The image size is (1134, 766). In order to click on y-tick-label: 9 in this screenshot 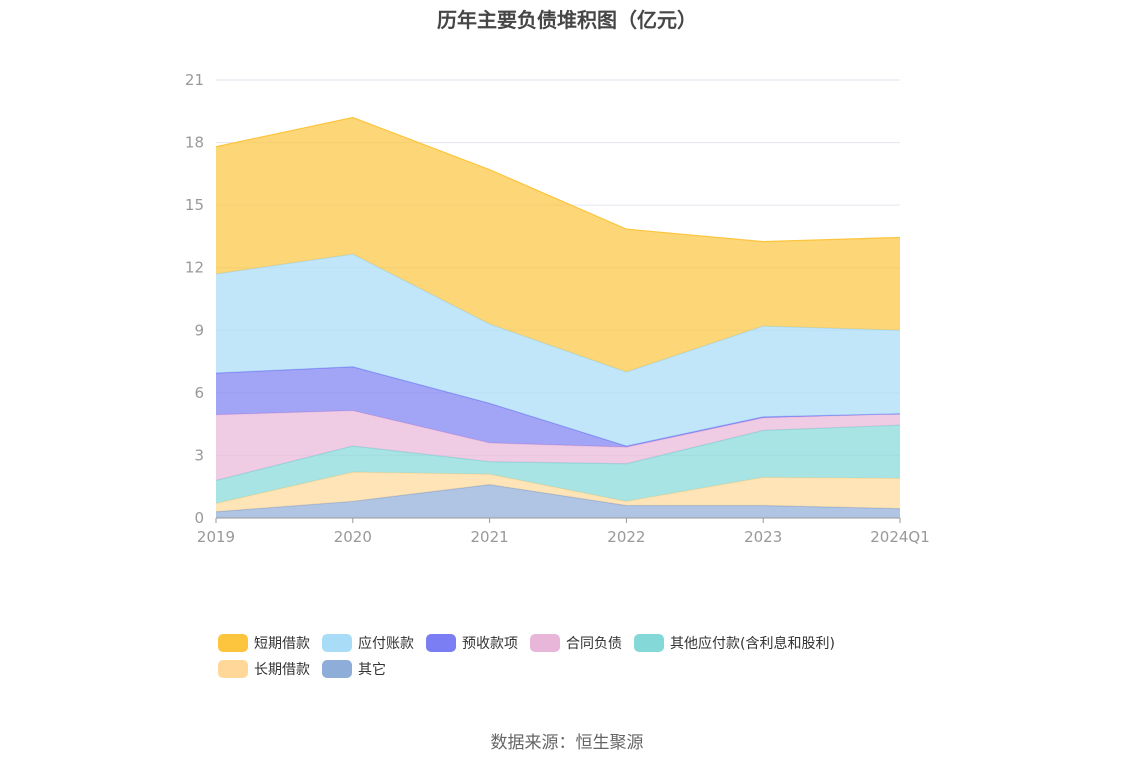, I will do `click(199, 330)`.